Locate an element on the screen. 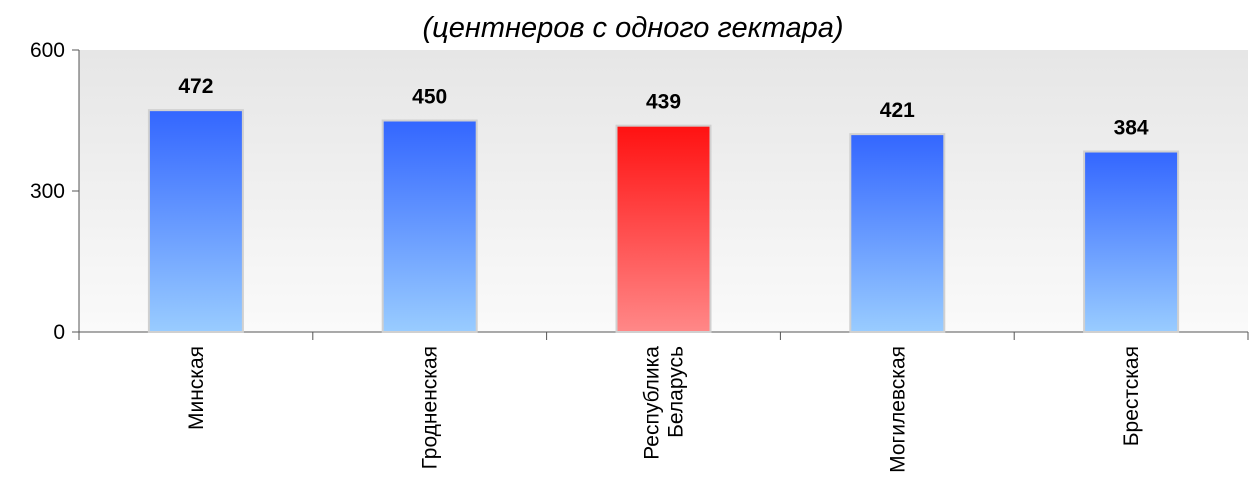 This screenshot has height=492, width=1252. y-axis: 0 300 600 is located at coordinates (55, 191).